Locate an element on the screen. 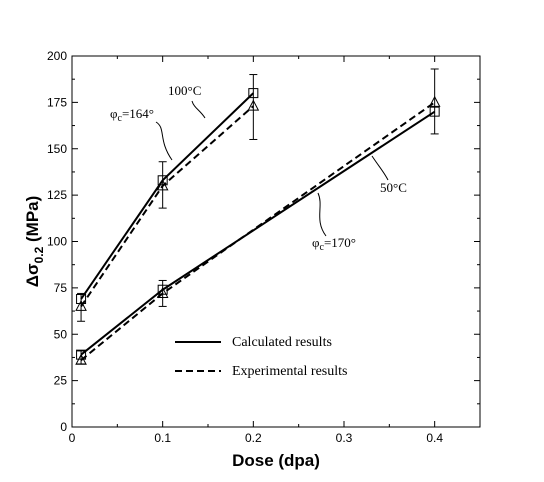 This screenshot has width=544, height=482. y-tick-label: 0 is located at coordinates (63, 427).